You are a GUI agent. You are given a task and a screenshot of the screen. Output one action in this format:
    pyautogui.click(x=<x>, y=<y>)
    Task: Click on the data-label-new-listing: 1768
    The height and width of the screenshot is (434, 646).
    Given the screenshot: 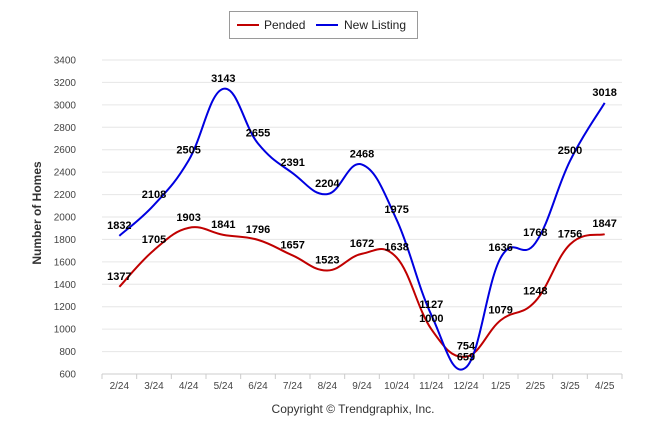 What is the action you would take?
    pyautogui.click(x=535, y=233)
    